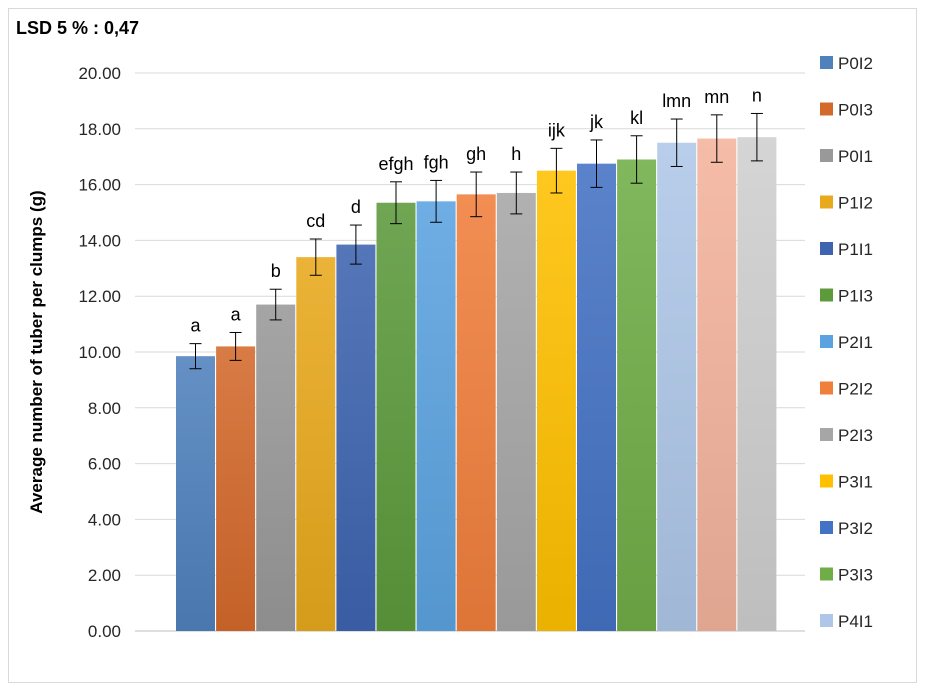 The width and height of the screenshot is (925, 691). What do you see at coordinates (855, 156) in the screenshot?
I see `legend-label: P0I1` at bounding box center [855, 156].